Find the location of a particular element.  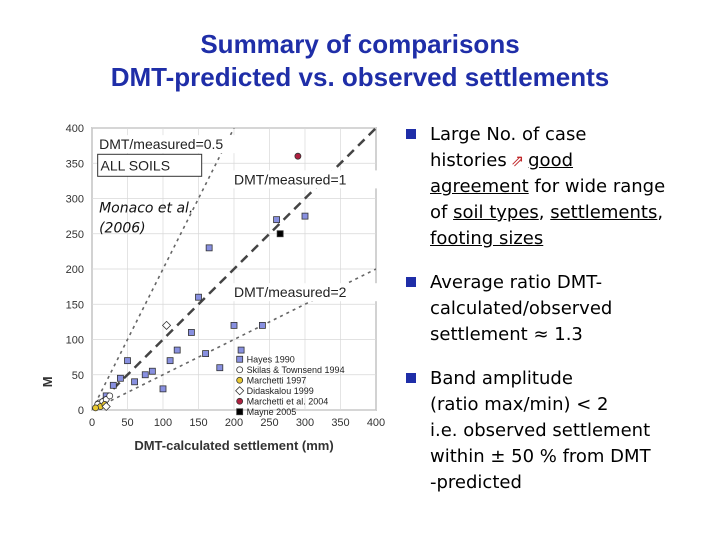

b2-line1: Average ratio DMT- is located at coordinates (516, 282).